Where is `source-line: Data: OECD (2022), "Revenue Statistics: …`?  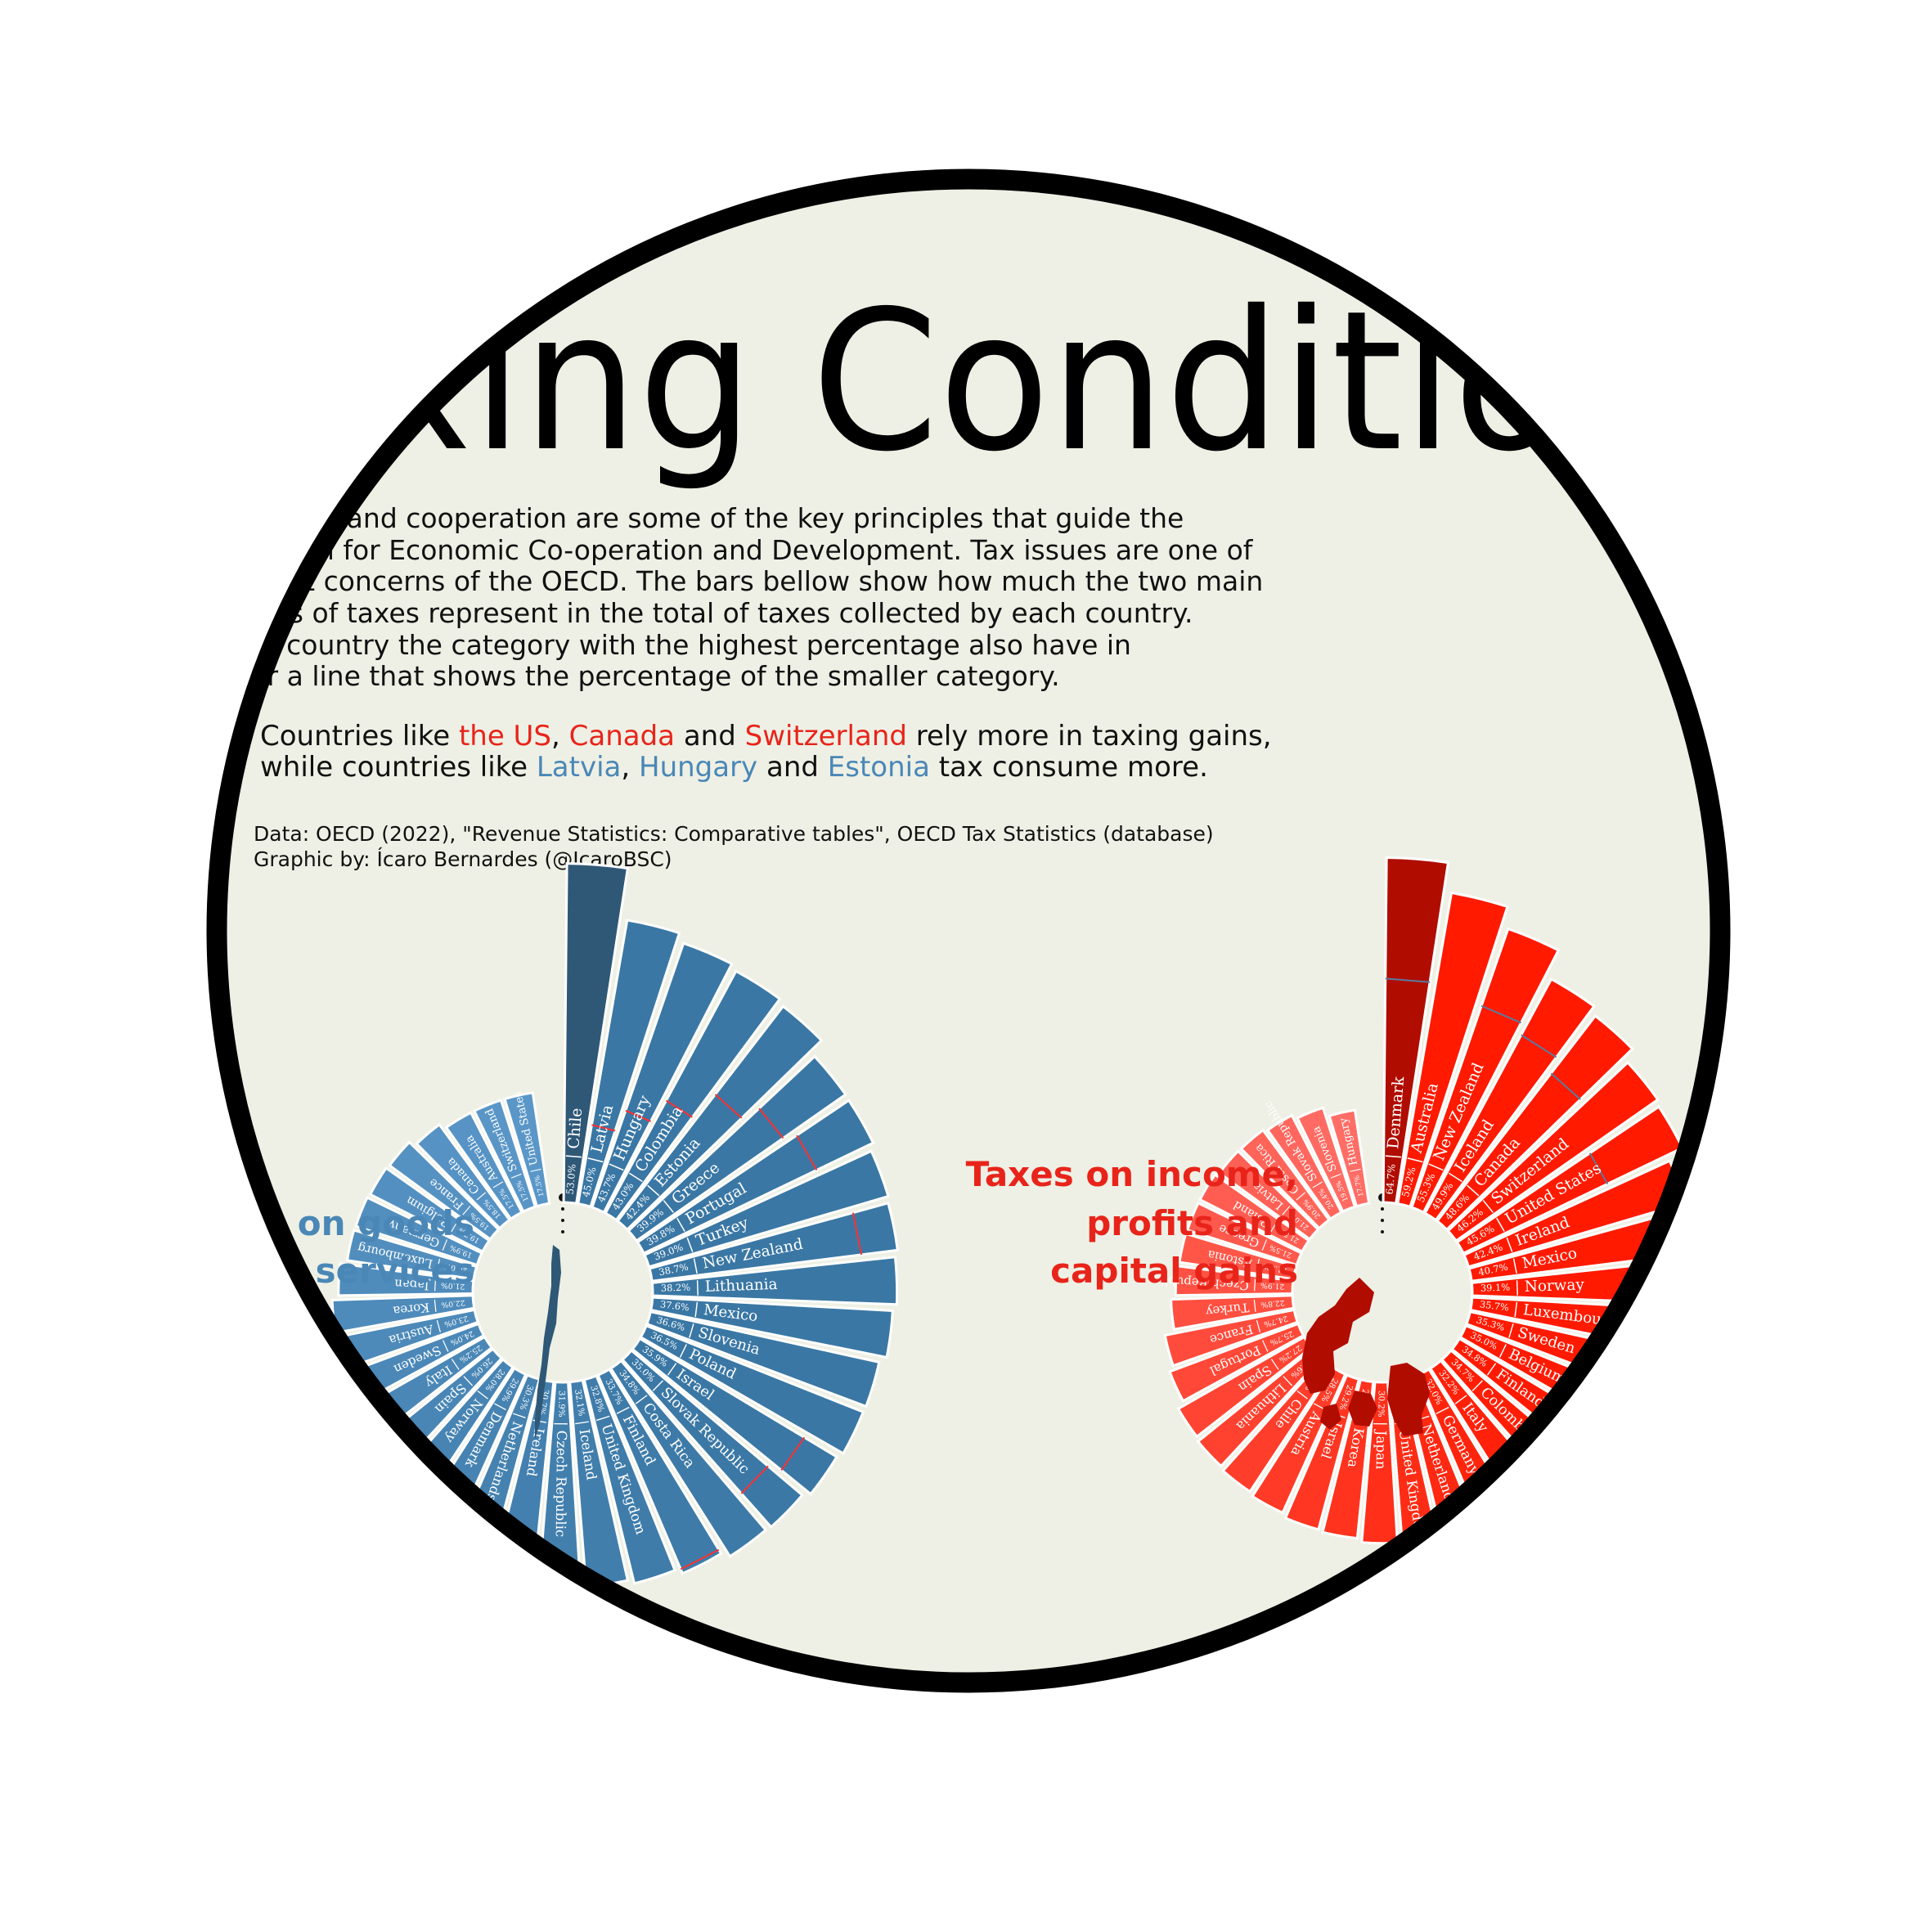
source-line: Data: OECD (2022), "Revenue Statistics: … is located at coordinates (734, 834).